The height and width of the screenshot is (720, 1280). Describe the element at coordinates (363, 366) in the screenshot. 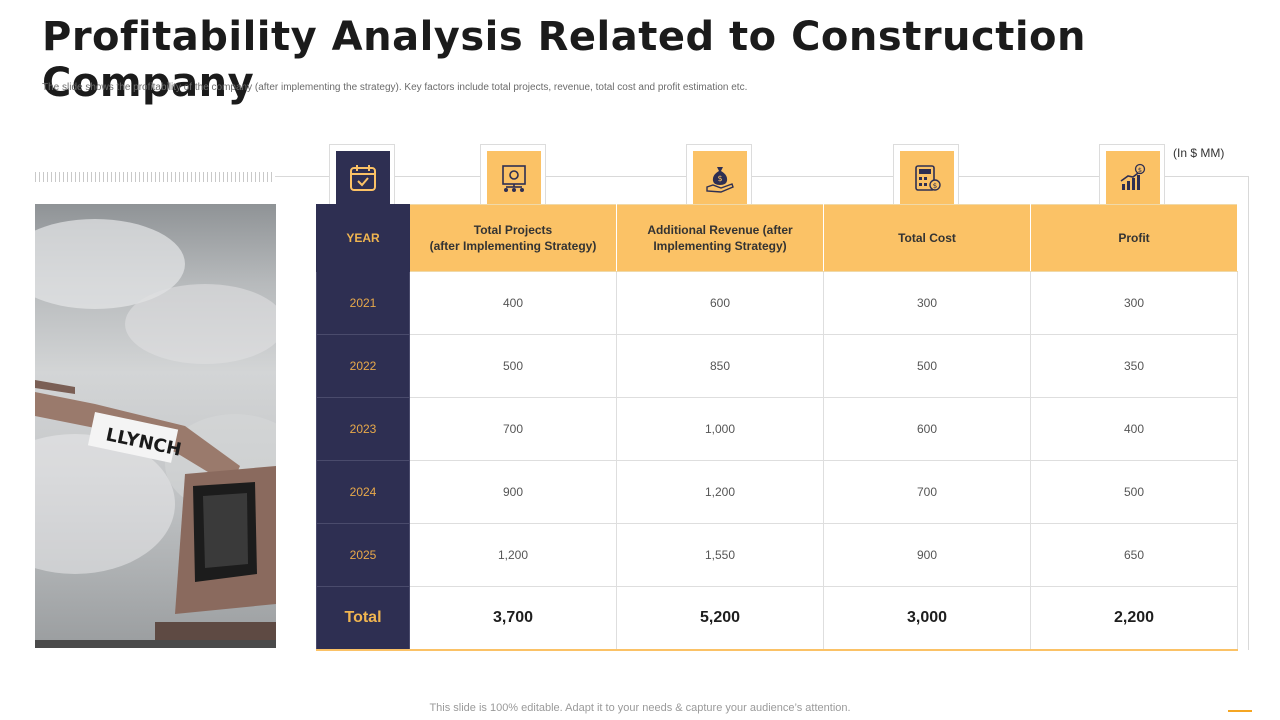

I see `year-cell: 2022` at that location.